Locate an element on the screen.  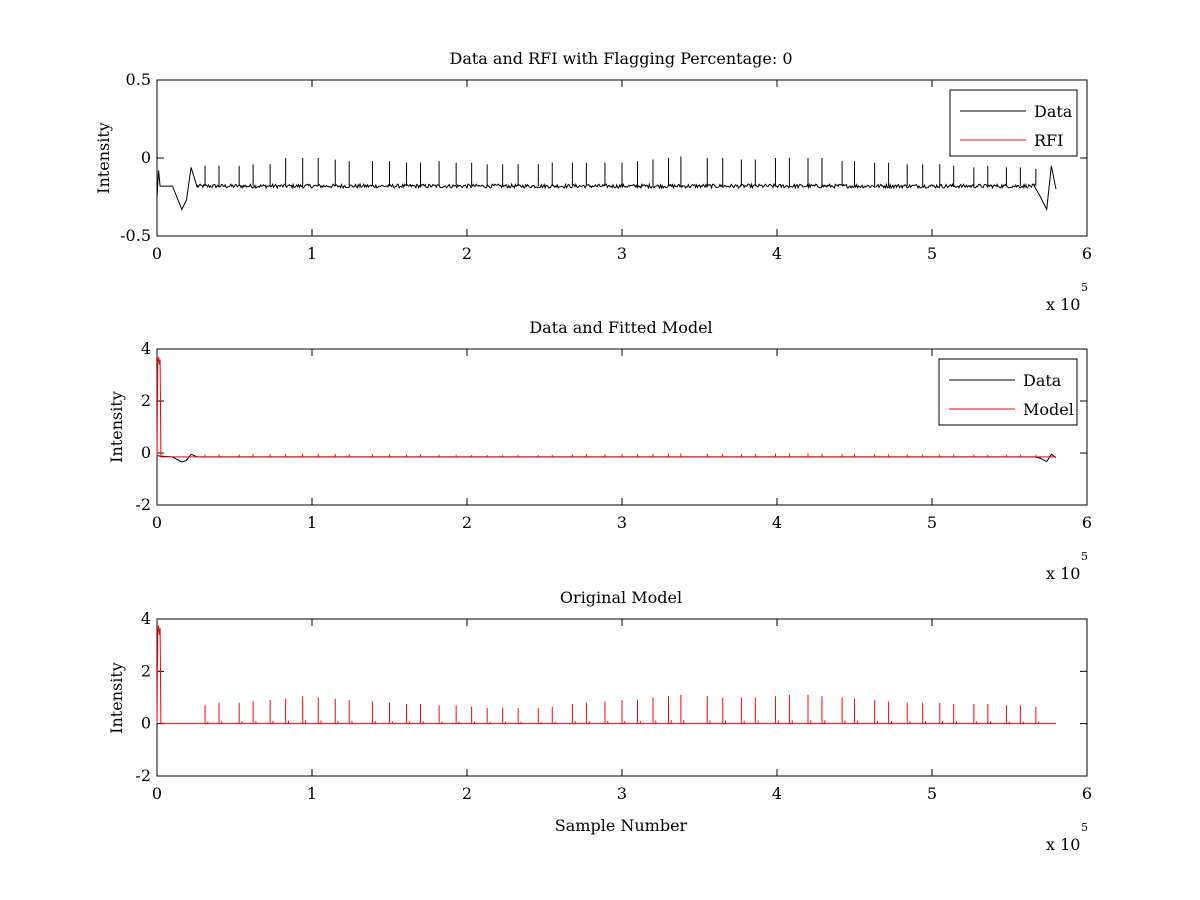
subplot-3-title: Original Model is located at coordinates (621, 597).